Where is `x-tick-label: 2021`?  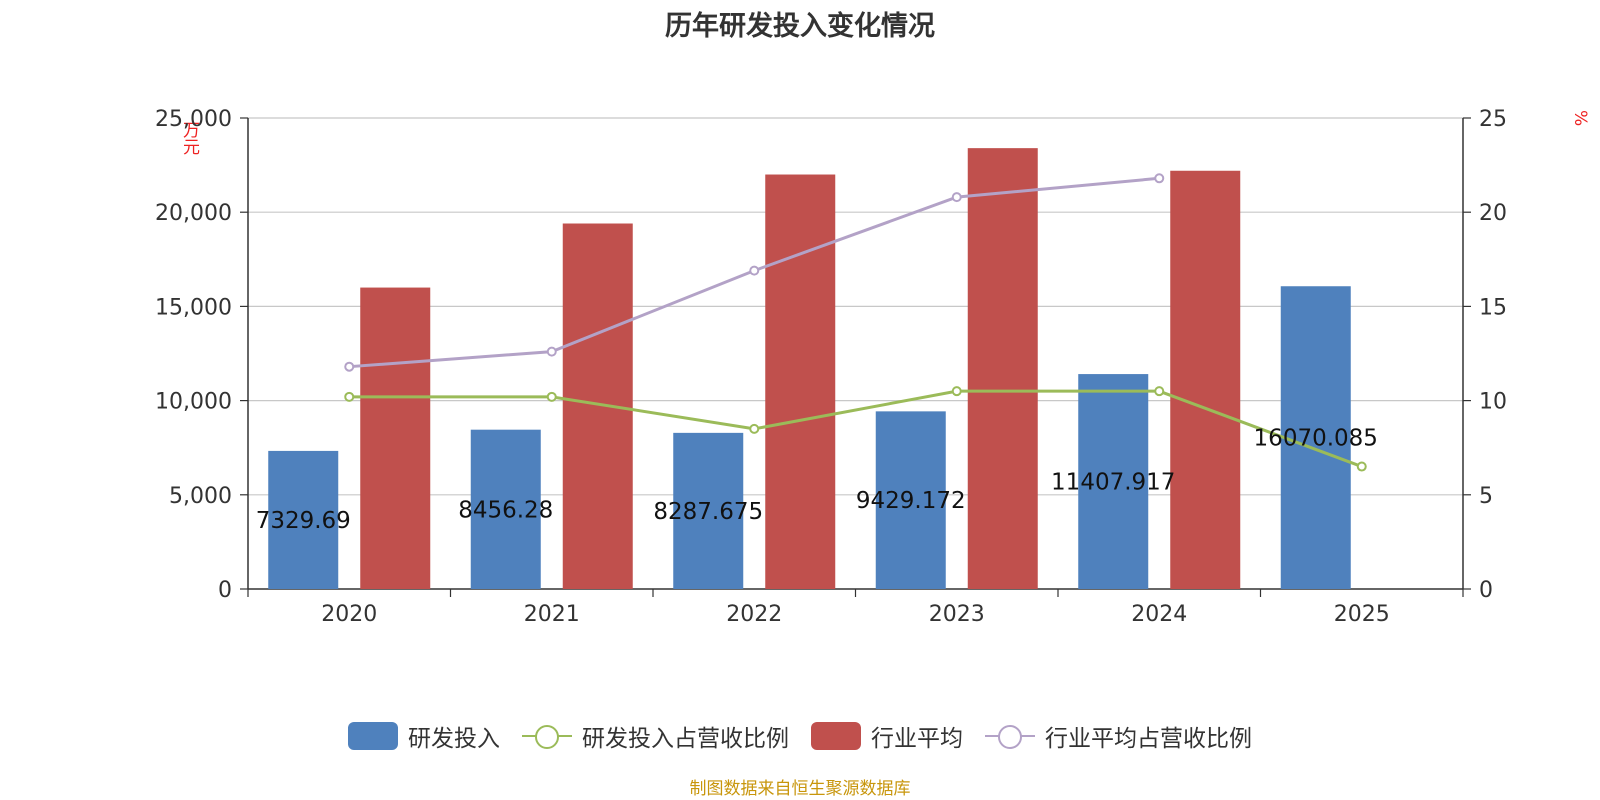
x-tick-label: 2021 is located at coordinates (552, 614).